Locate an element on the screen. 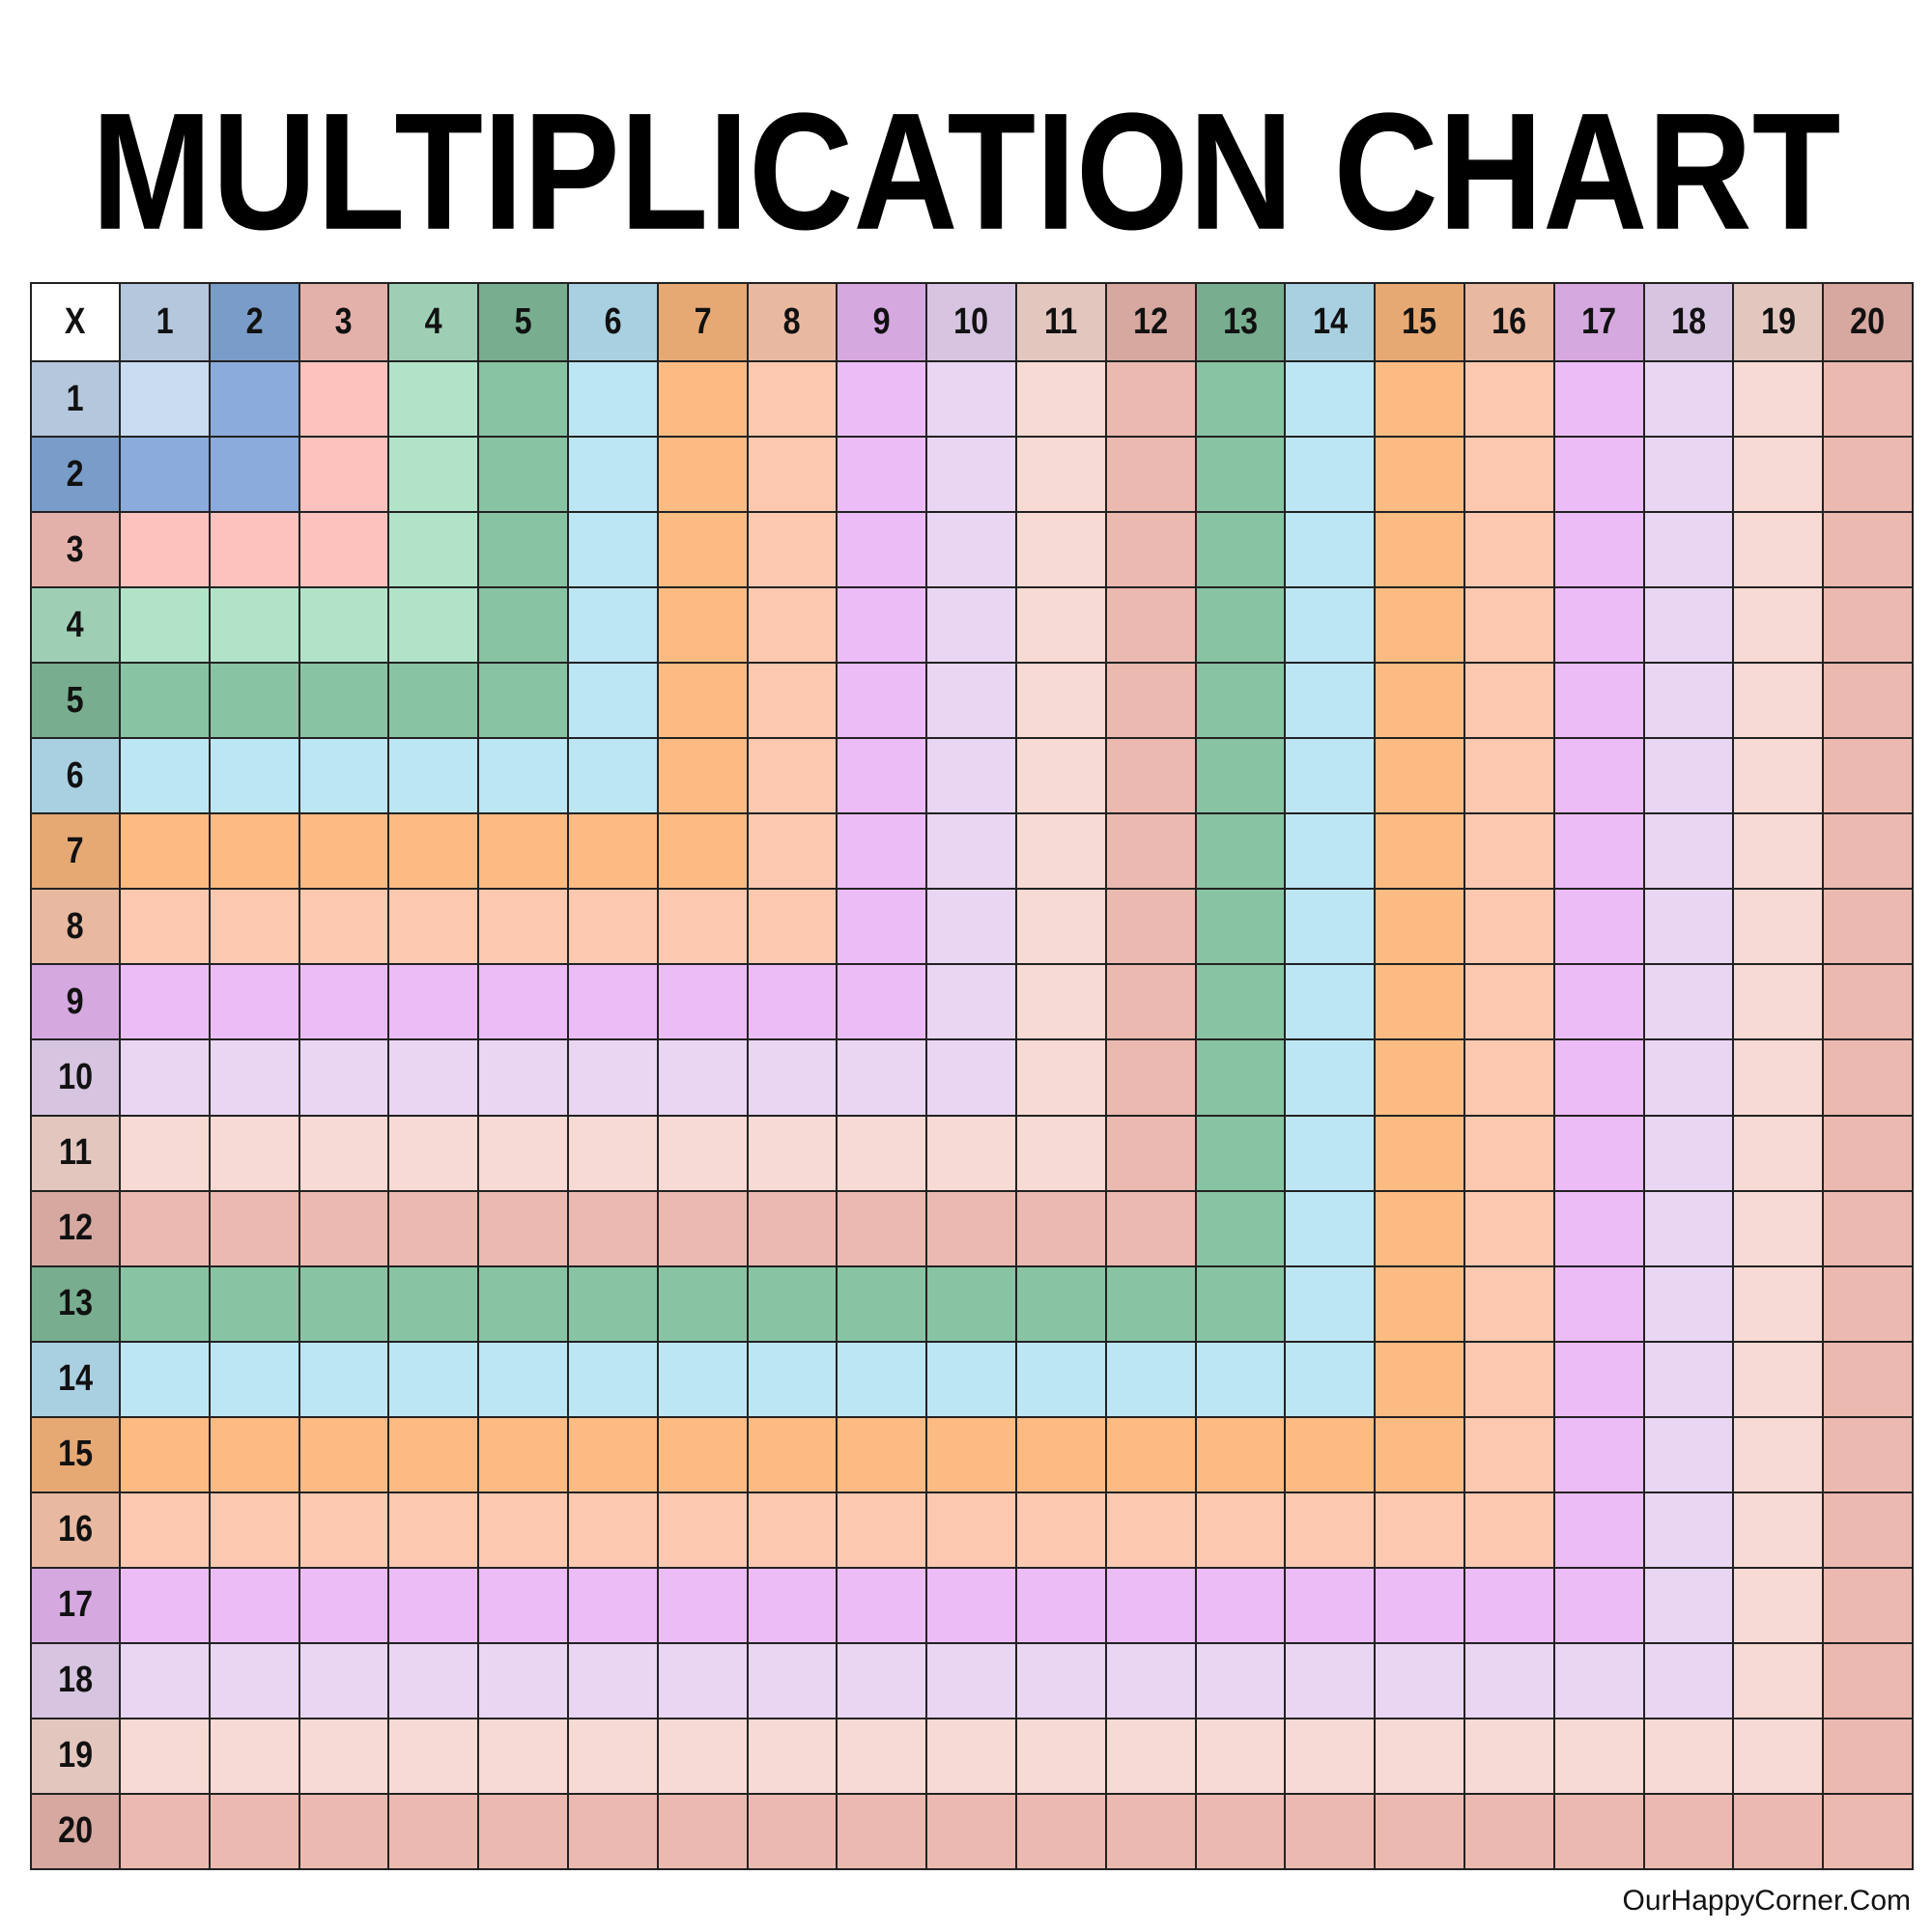 The image size is (1932, 1932). cell-2x7 is located at coordinates (702, 475).